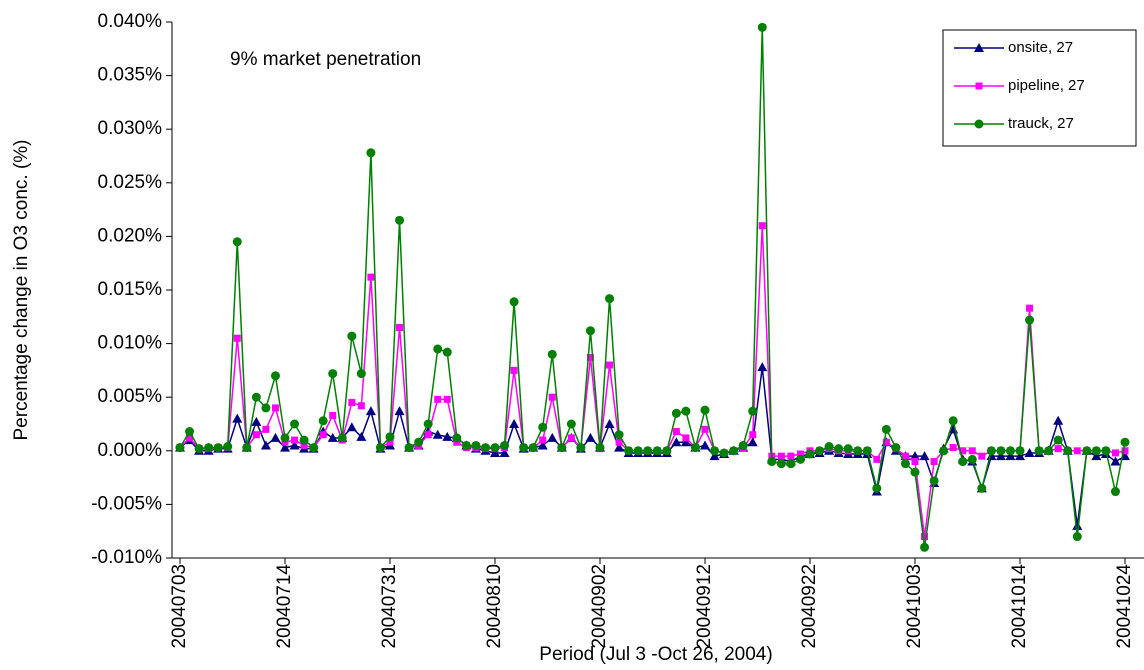 The width and height of the screenshot is (1144, 670). What do you see at coordinates (130, 21) in the screenshot?
I see `y-tick-label: 0.040%` at bounding box center [130, 21].